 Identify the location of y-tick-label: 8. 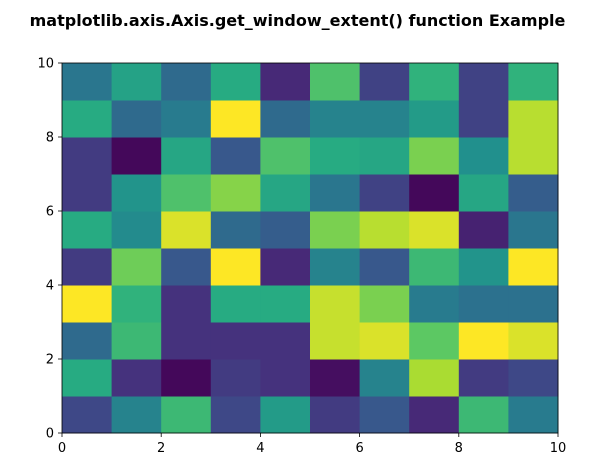
(50, 138).